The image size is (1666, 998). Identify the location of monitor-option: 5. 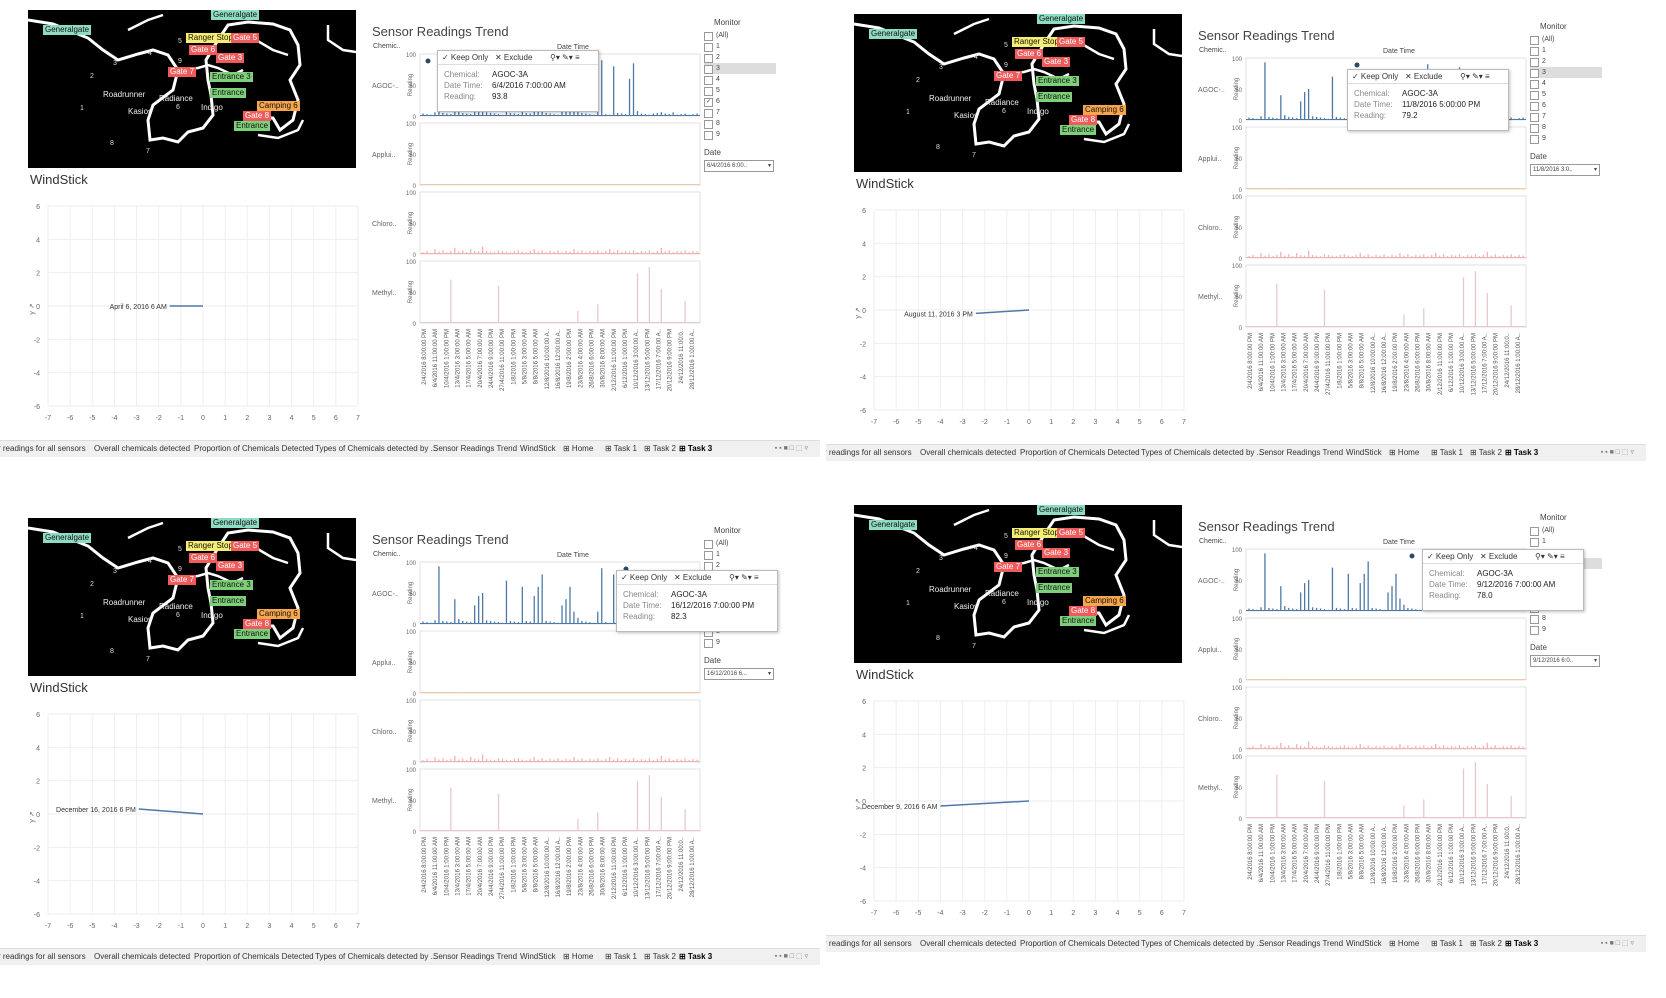
(740, 90).